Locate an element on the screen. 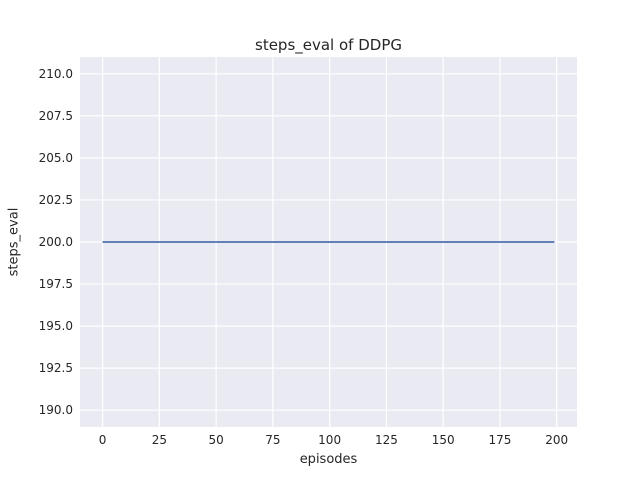 The image size is (640, 480). y-tick-label: 192.5 is located at coordinates (55, 368).